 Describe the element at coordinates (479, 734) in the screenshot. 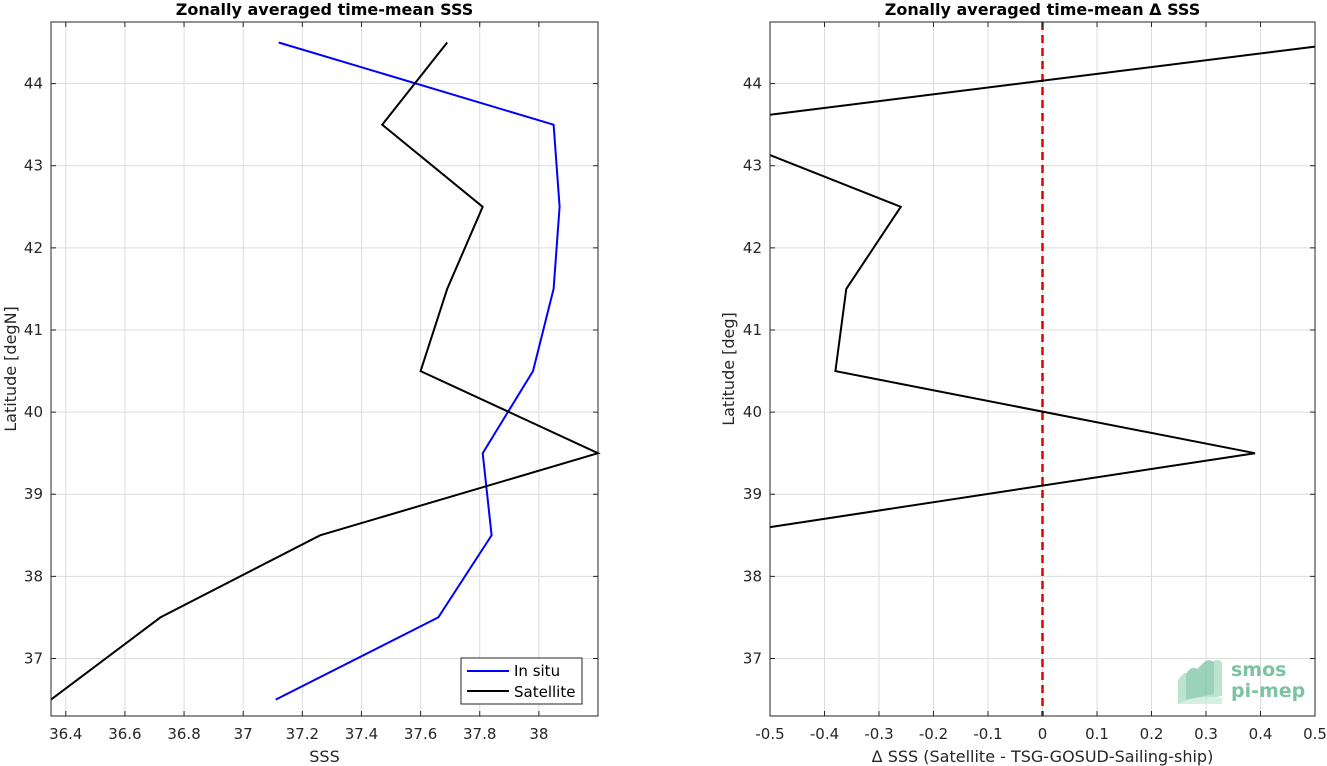

I see `sss-x-tick-label: 37.8` at that location.